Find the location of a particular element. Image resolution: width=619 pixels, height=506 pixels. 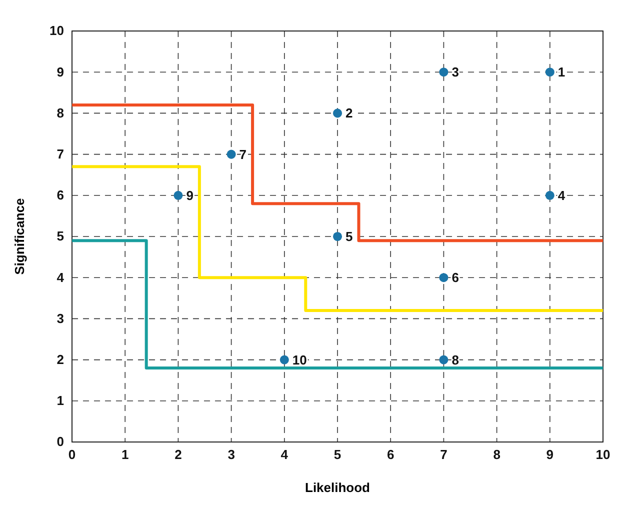

x-tick-label: 8 is located at coordinates (496, 454).